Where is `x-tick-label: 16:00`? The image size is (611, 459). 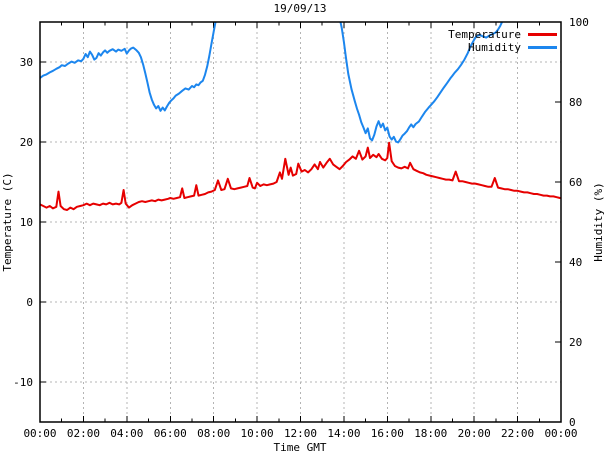 x-tick-label: 16:00 is located at coordinates (387, 433).